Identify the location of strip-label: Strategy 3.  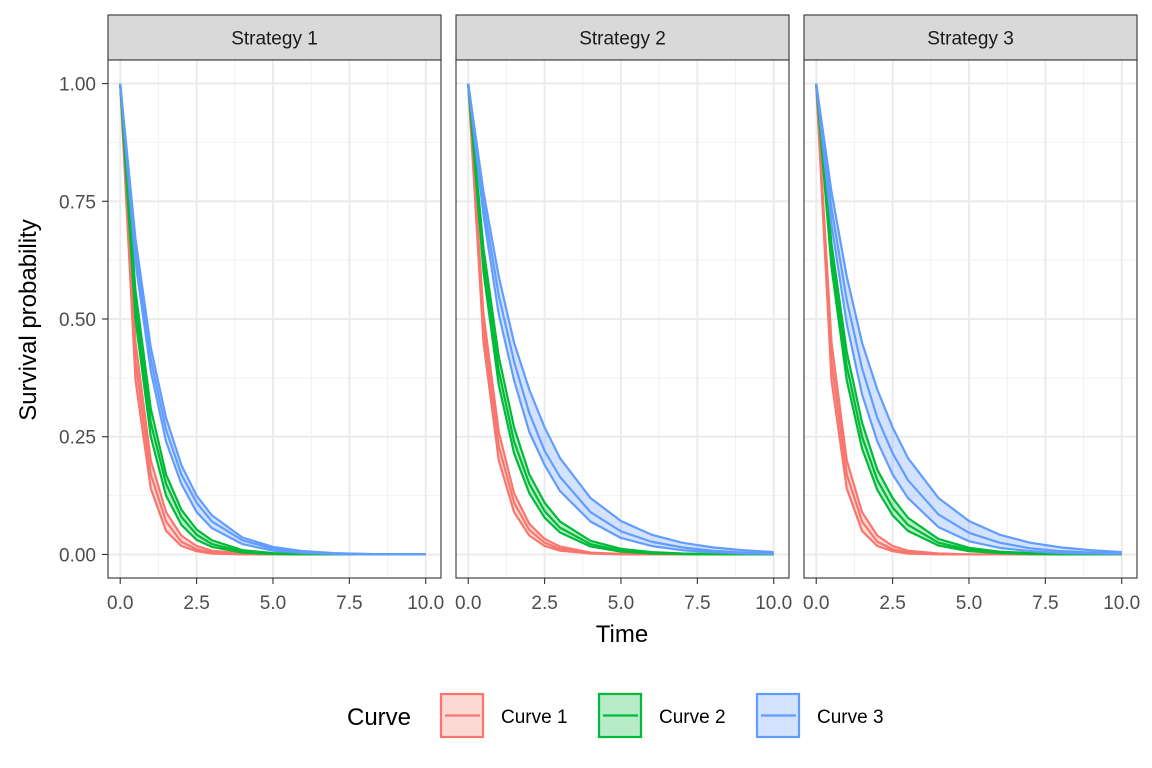
(970, 39).